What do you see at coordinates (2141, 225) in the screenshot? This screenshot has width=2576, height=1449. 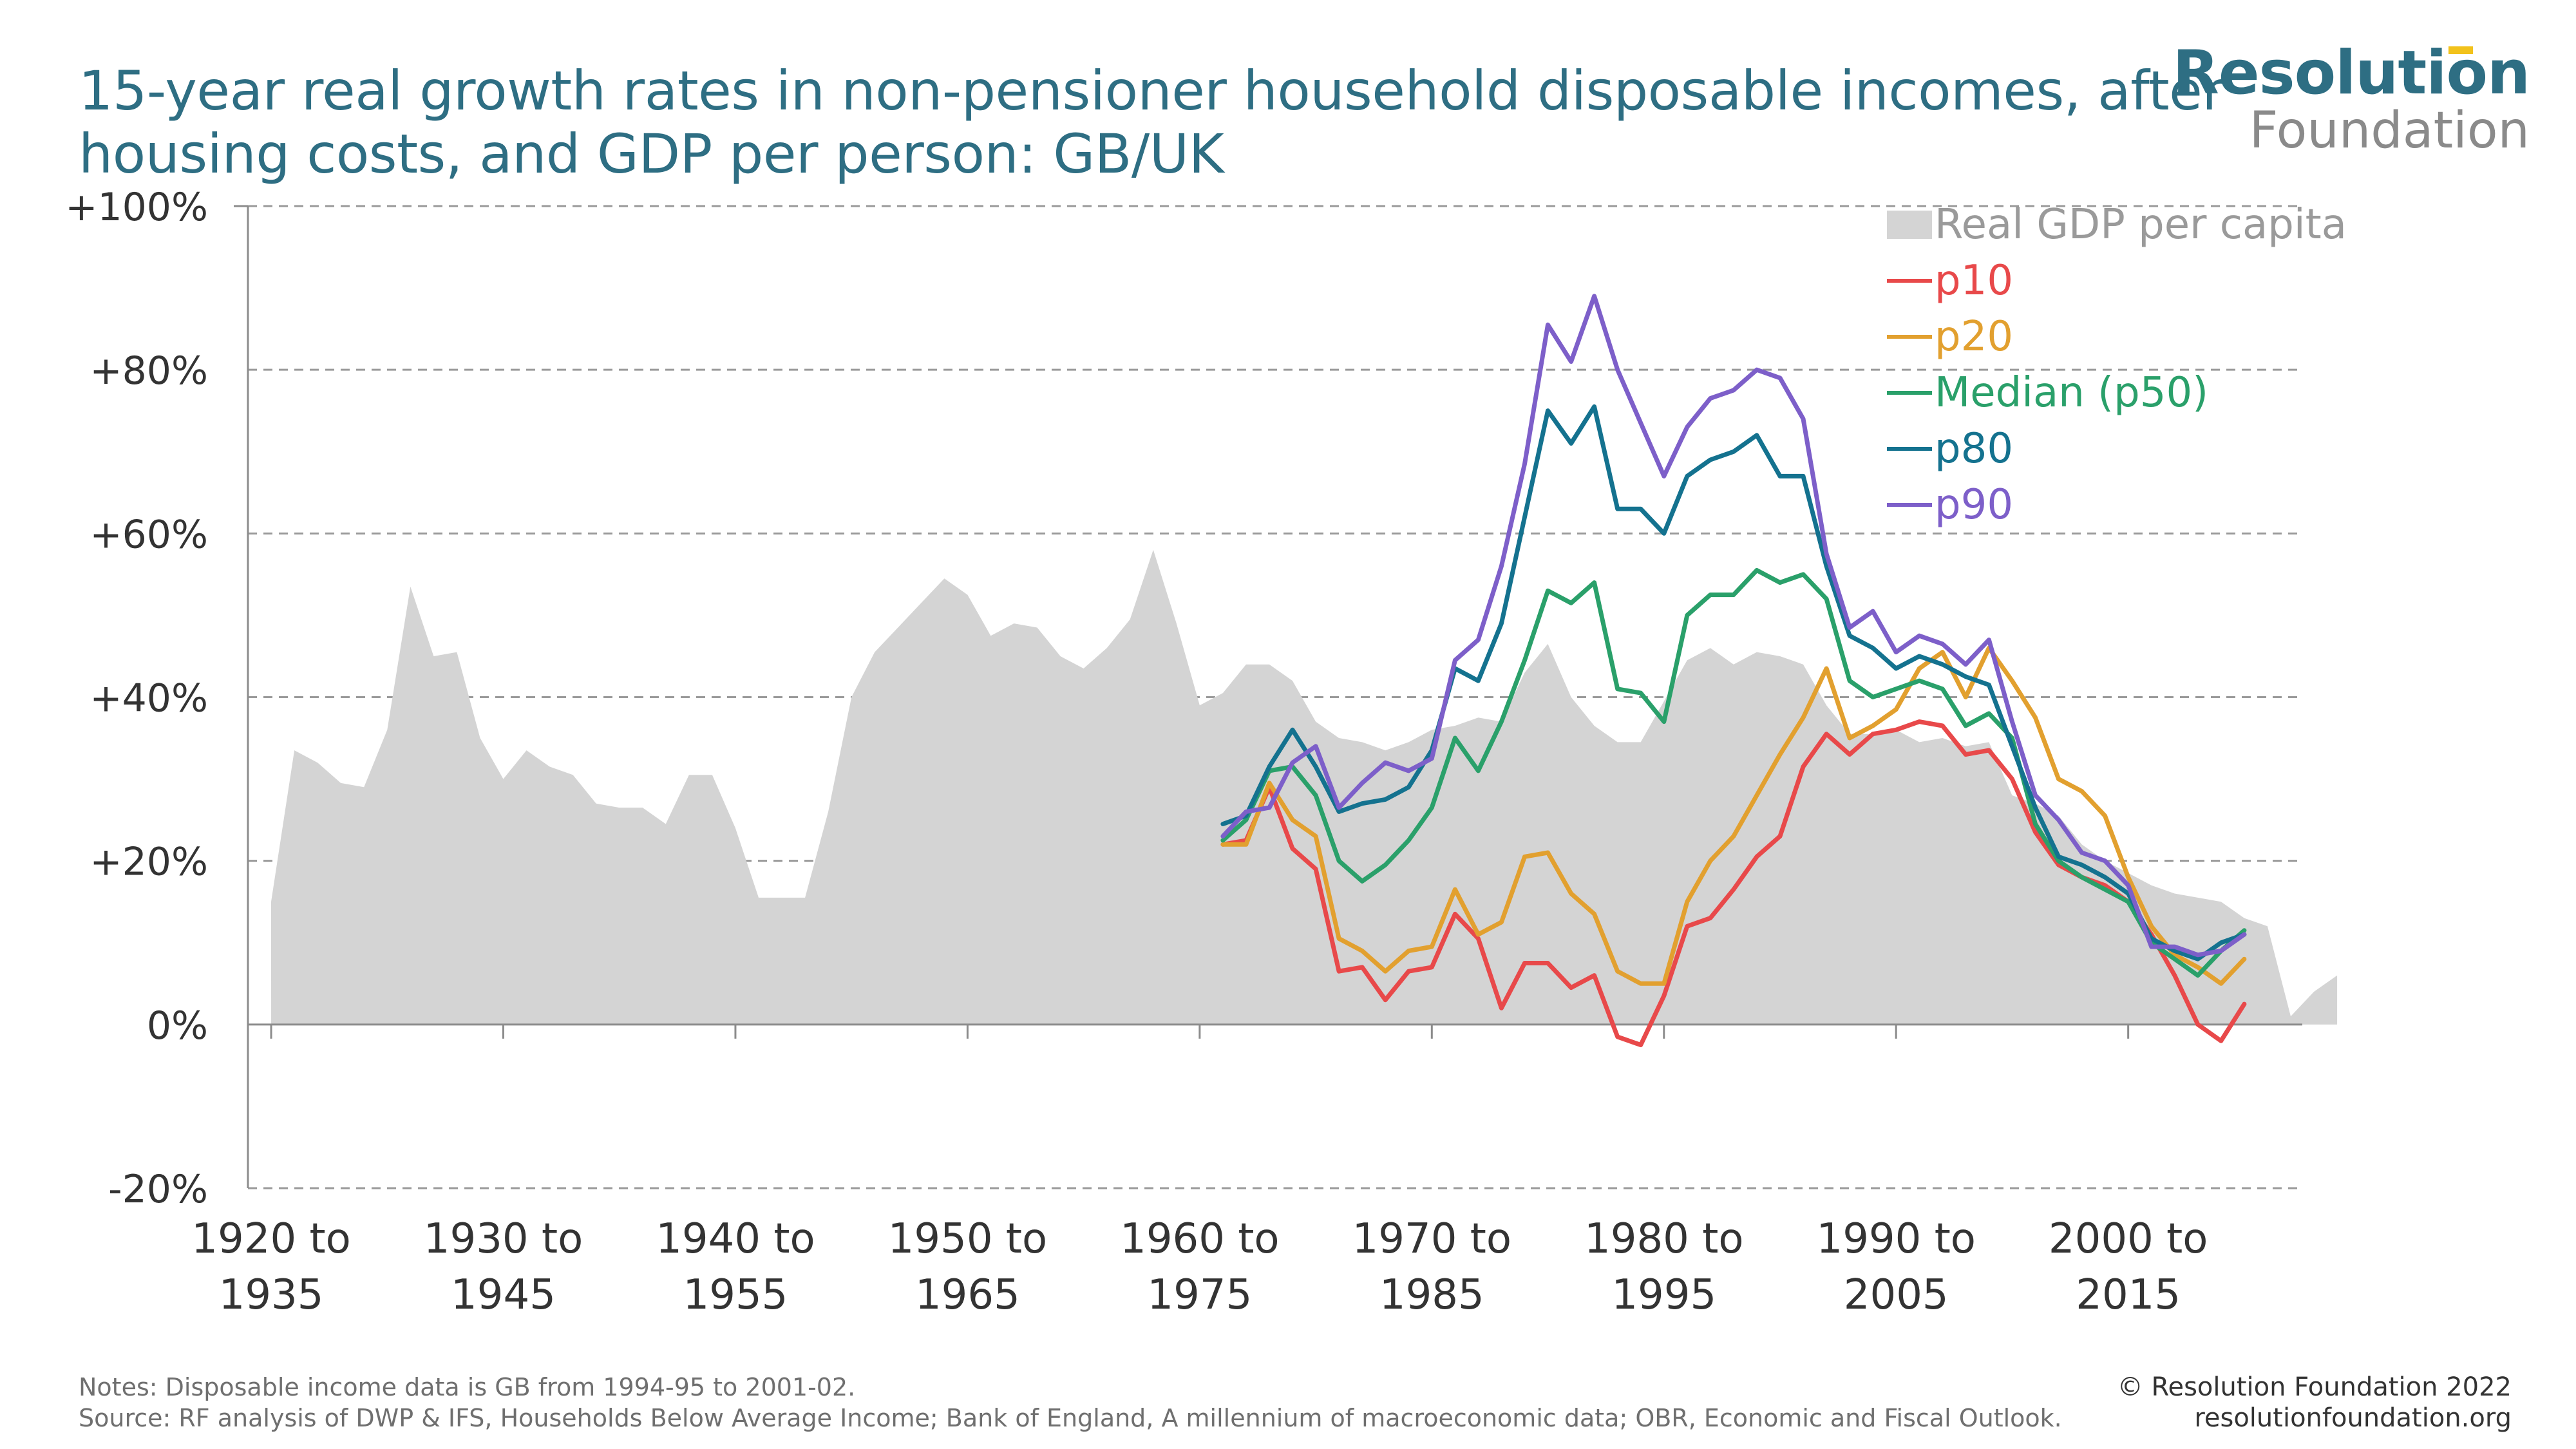 I see `legend-label-gdp: Real GDP per capita` at bounding box center [2141, 225].